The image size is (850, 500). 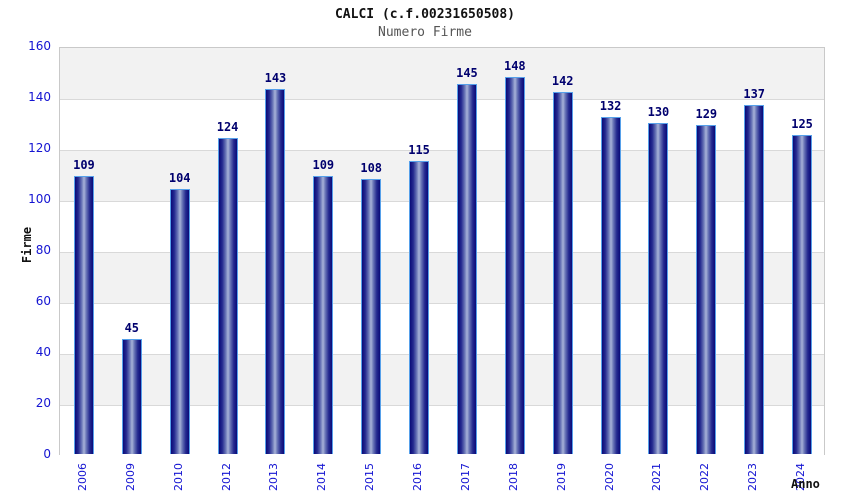 What do you see at coordinates (179, 321) in the screenshot?
I see `bar-2010` at bounding box center [179, 321].